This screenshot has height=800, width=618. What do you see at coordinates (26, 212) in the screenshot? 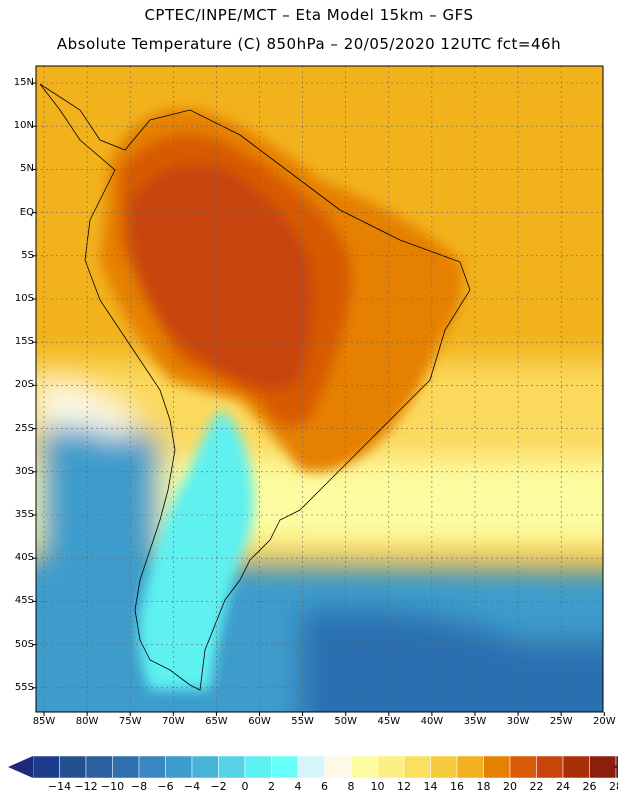
I see `lat-label: EQ` at bounding box center [26, 212].